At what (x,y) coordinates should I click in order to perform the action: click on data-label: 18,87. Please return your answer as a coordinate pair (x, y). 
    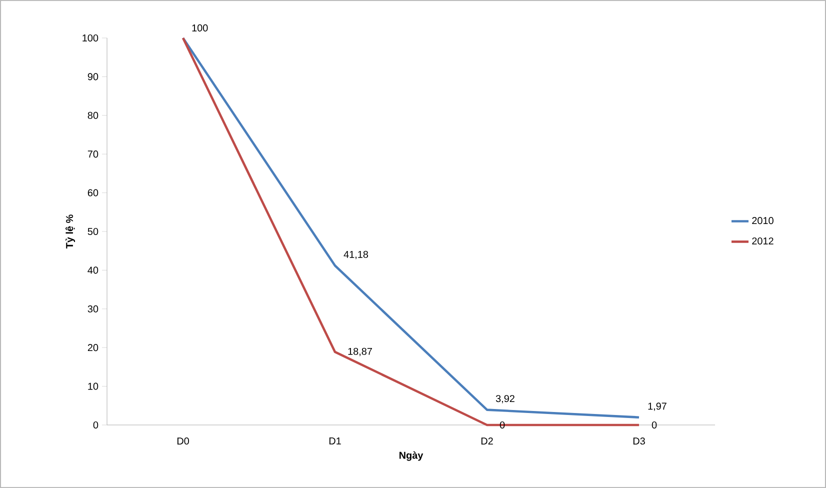
    Looking at the image, I should click on (360, 352).